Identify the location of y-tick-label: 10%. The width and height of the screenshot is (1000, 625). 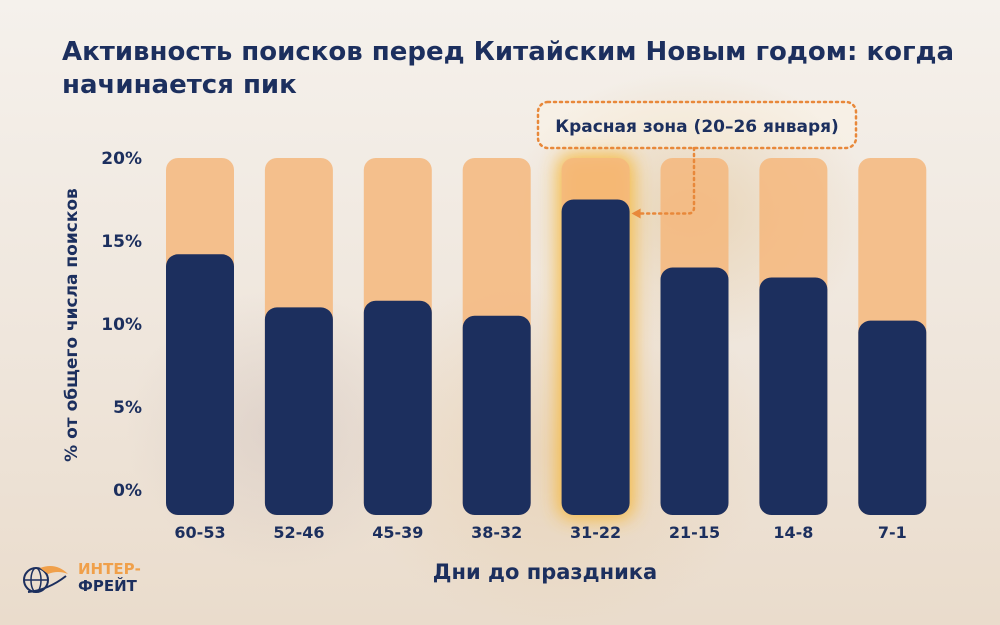
(121, 325).